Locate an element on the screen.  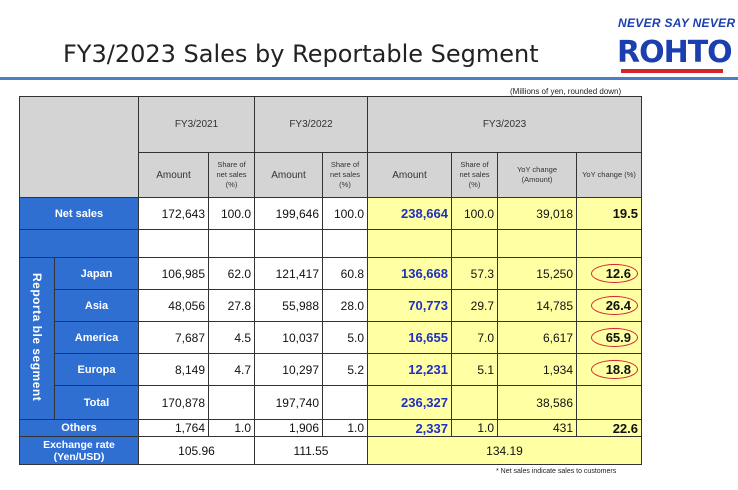
cell: 1,934 is located at coordinates (537, 369).